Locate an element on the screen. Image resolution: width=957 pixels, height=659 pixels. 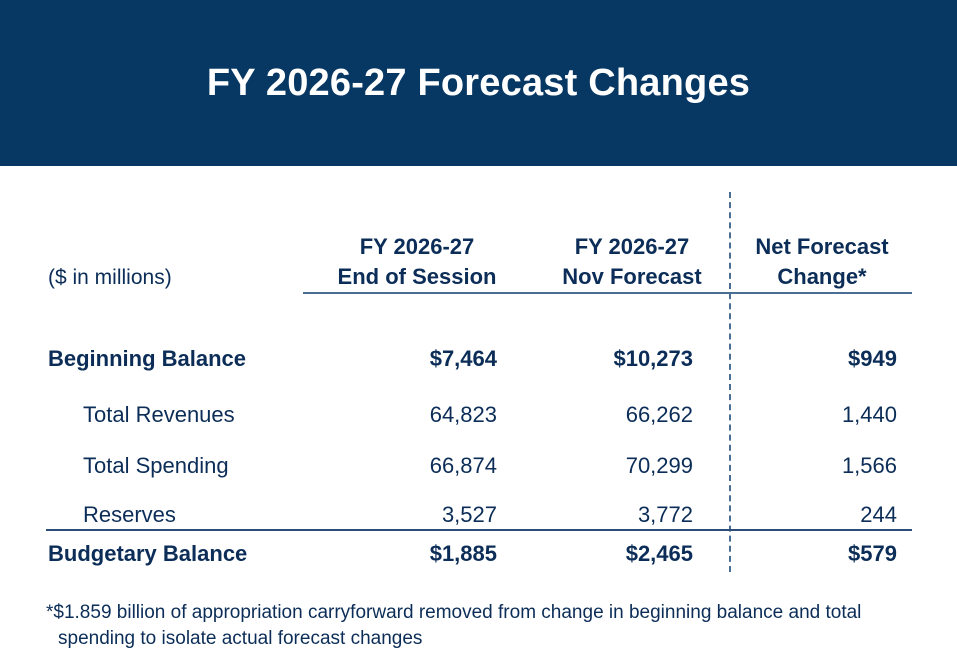
header-divider is located at coordinates (607, 293).